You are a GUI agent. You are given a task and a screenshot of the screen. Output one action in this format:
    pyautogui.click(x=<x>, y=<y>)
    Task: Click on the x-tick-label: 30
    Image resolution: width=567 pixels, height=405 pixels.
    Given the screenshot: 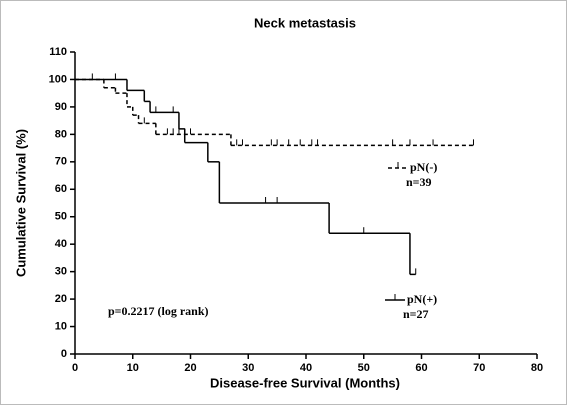 What is the action you would take?
    pyautogui.click(x=248, y=368)
    